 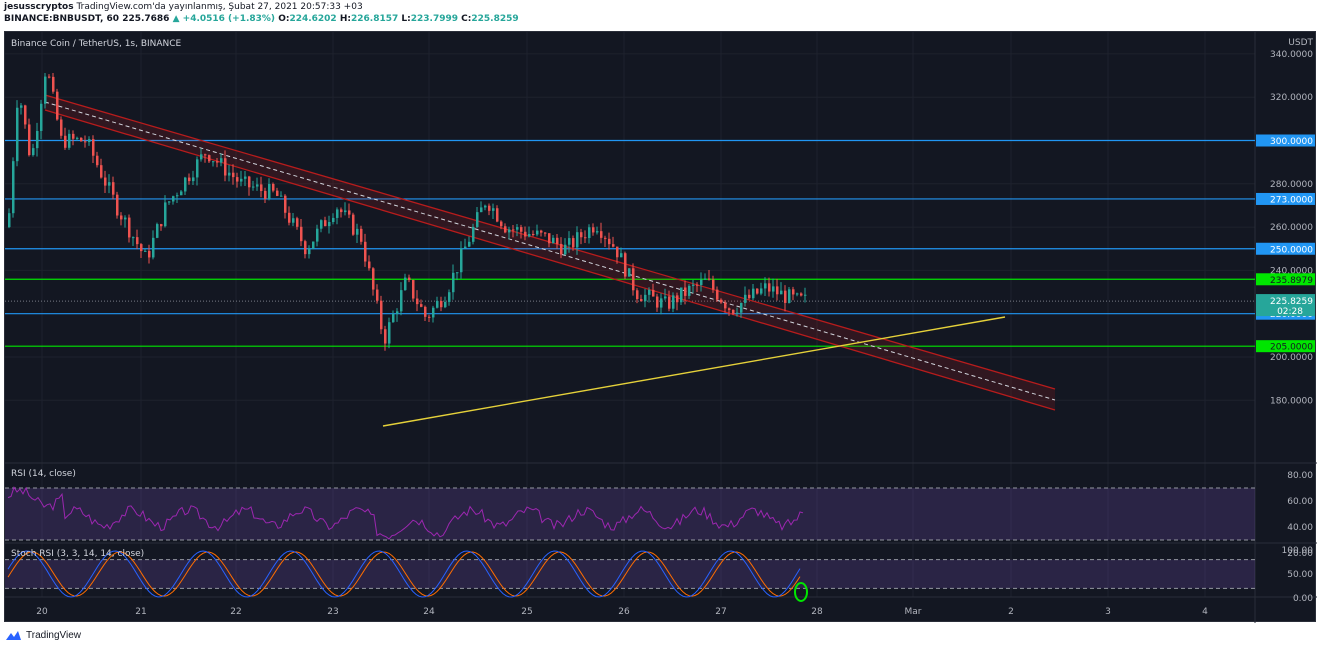 What do you see at coordinates (146, 19) in the screenshot?
I see `last-price: 225.7686` at bounding box center [146, 19].